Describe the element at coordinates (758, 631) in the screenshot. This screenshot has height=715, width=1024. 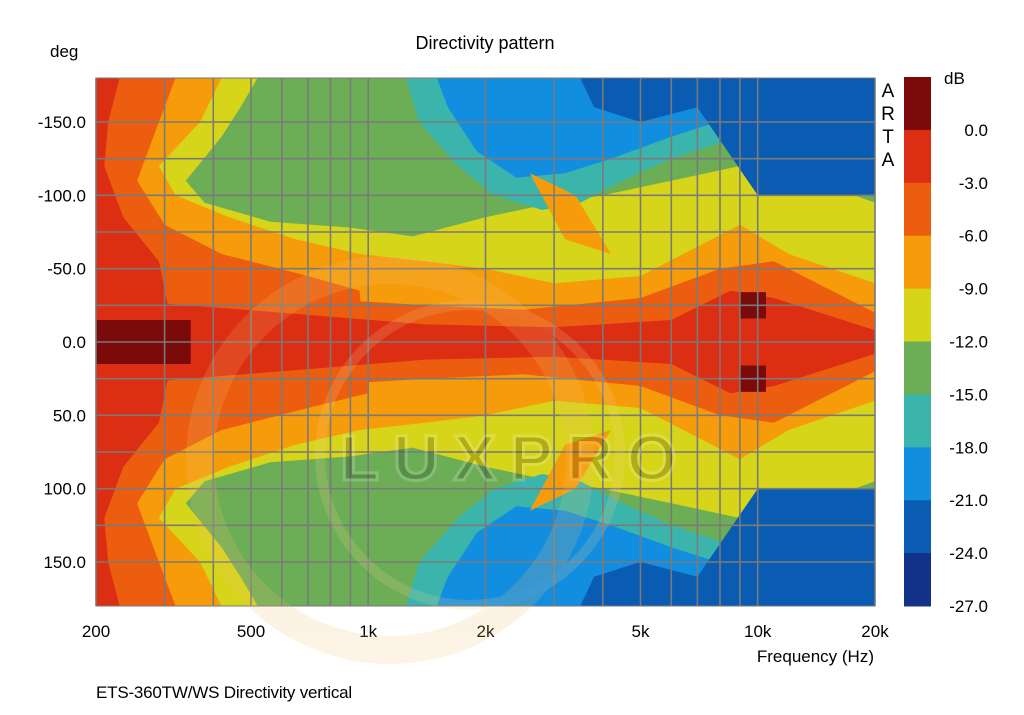
I see `x-tick-label: 10k` at that location.